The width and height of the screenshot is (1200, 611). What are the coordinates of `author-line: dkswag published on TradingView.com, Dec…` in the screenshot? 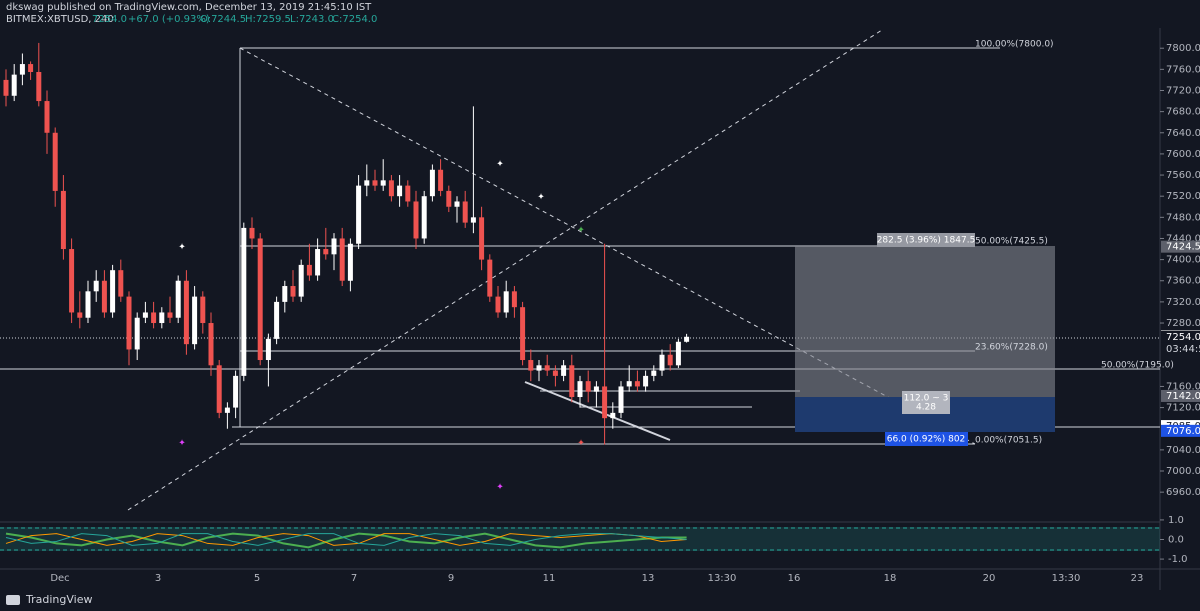 It's located at (189, 7).